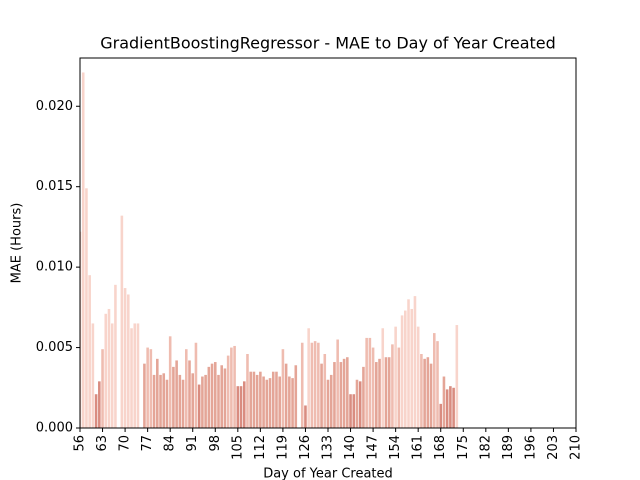 The image size is (640, 480). What do you see at coordinates (328, 473) in the screenshot?
I see `x-axis-label: Day of Year Created` at bounding box center [328, 473].